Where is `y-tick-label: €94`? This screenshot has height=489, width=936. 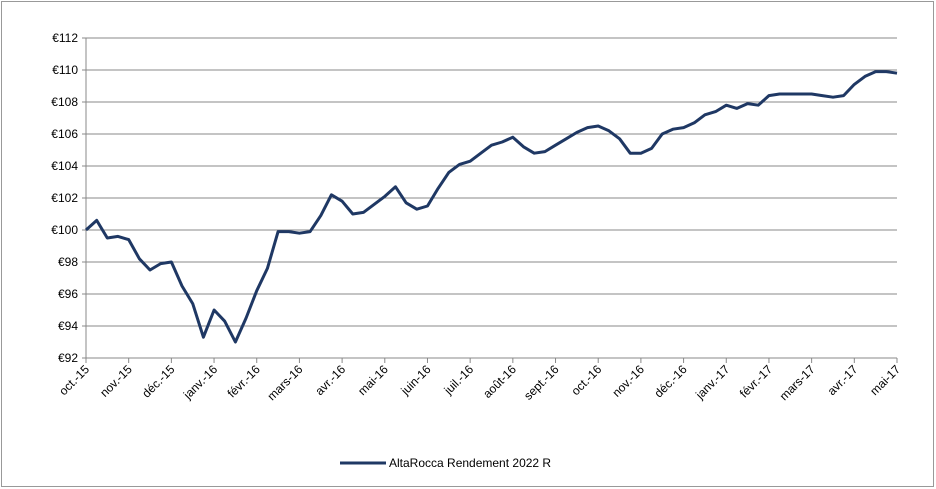 y-tick-label: €94 is located at coordinates (68, 326).